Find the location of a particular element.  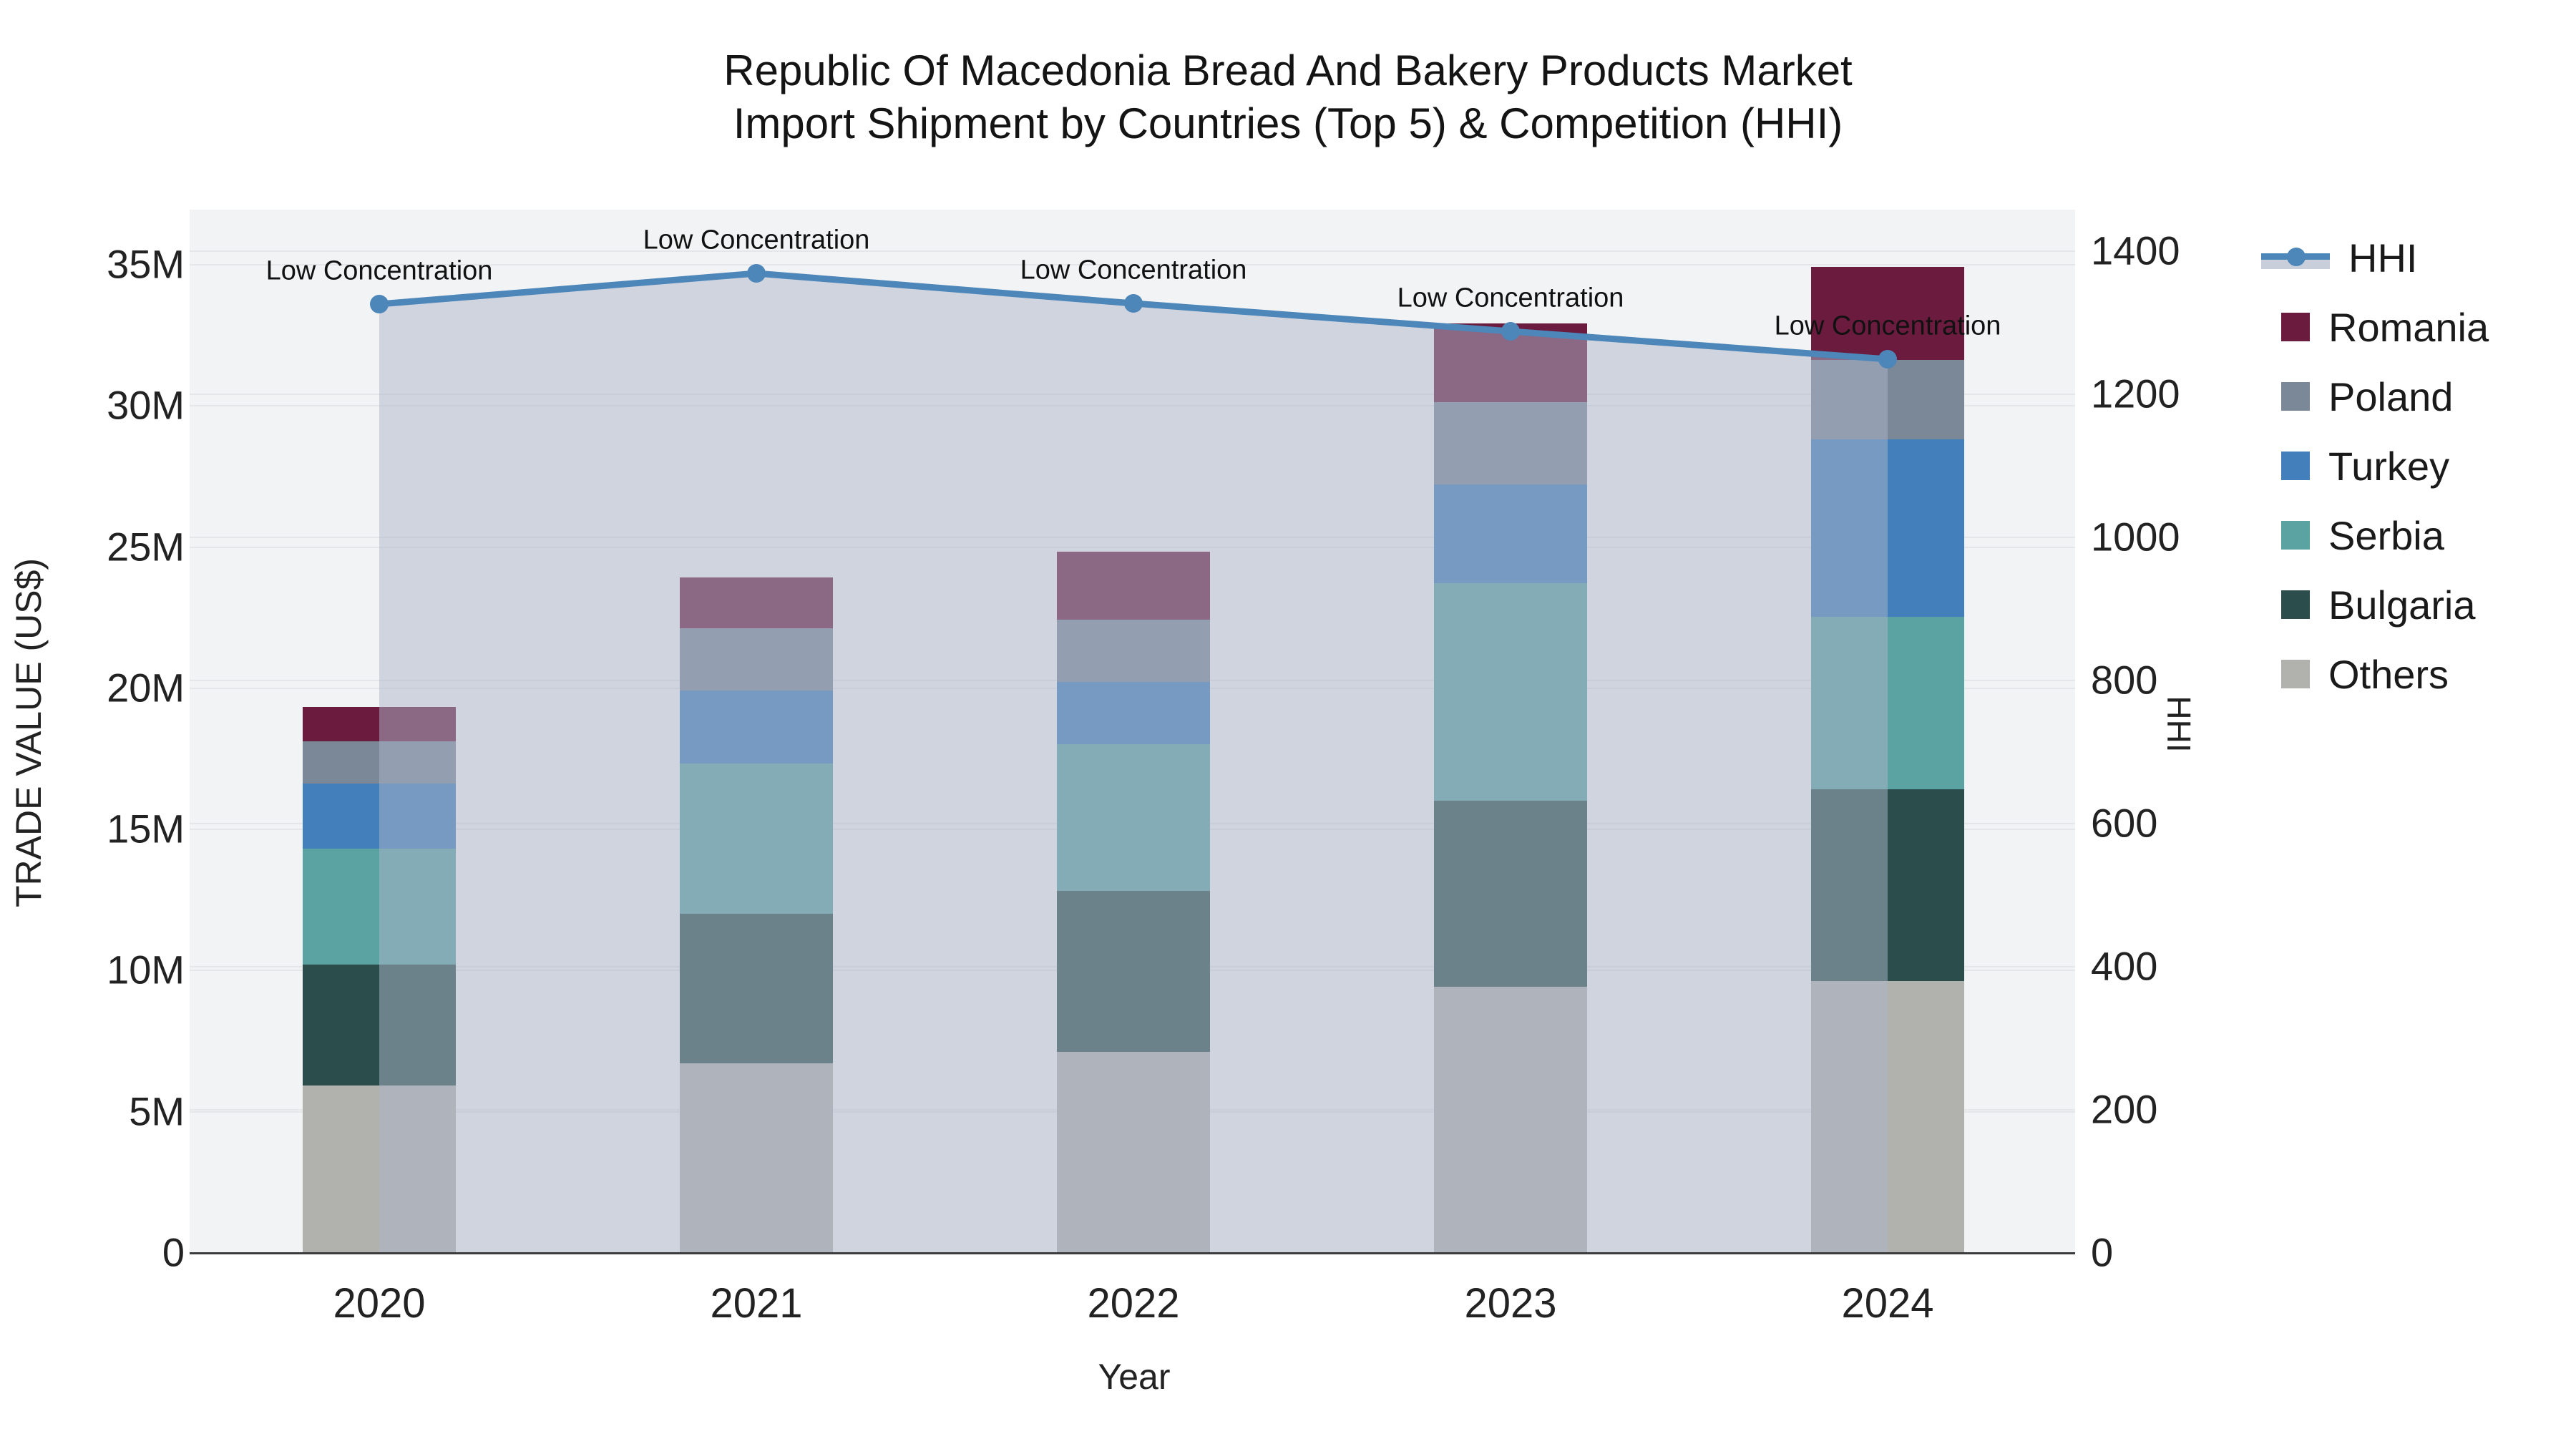

bar-2023-poland is located at coordinates (1510, 443).